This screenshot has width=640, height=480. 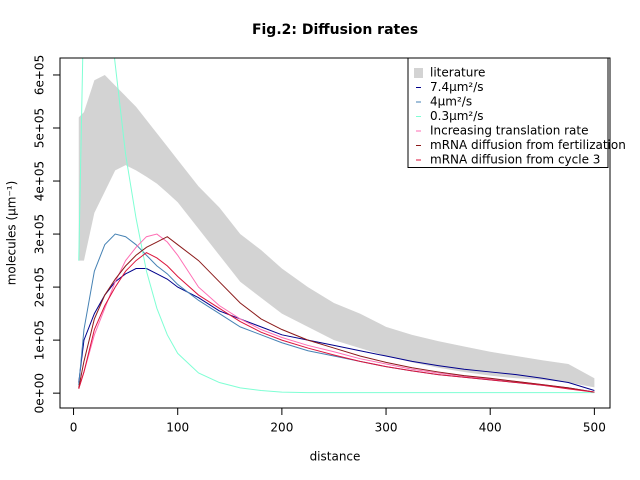 I want to click on legend-label: mRNA diffusion from cycle 3, so click(x=515, y=160).